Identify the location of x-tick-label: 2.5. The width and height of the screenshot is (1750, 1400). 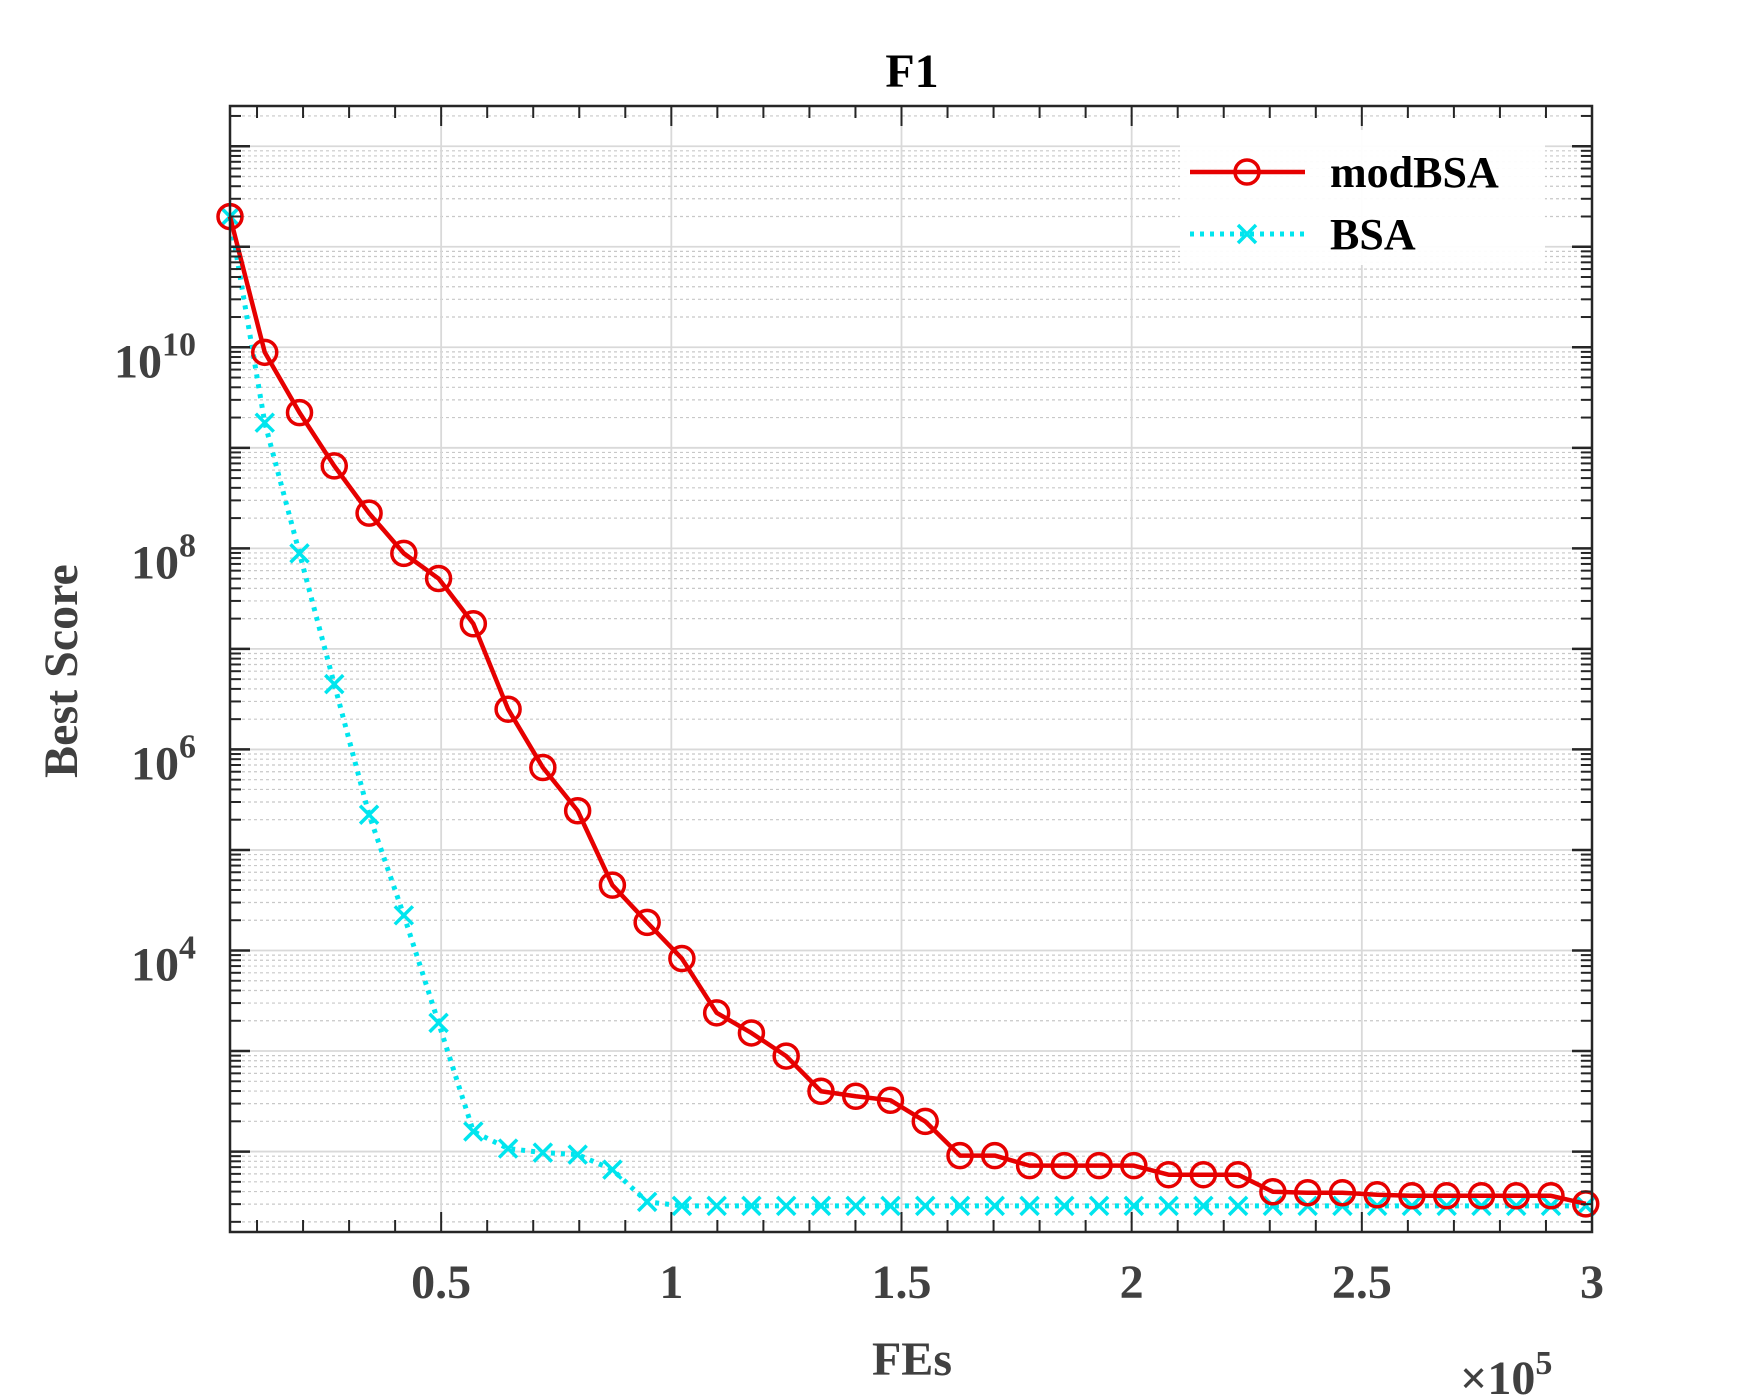
(1362, 1282).